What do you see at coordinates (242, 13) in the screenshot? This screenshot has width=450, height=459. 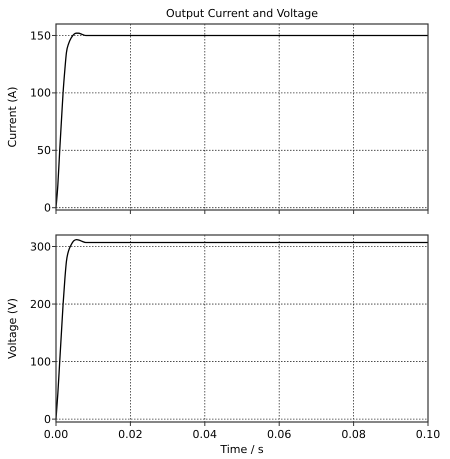 I see `chart-title: Output Current and Voltage` at bounding box center [242, 13].